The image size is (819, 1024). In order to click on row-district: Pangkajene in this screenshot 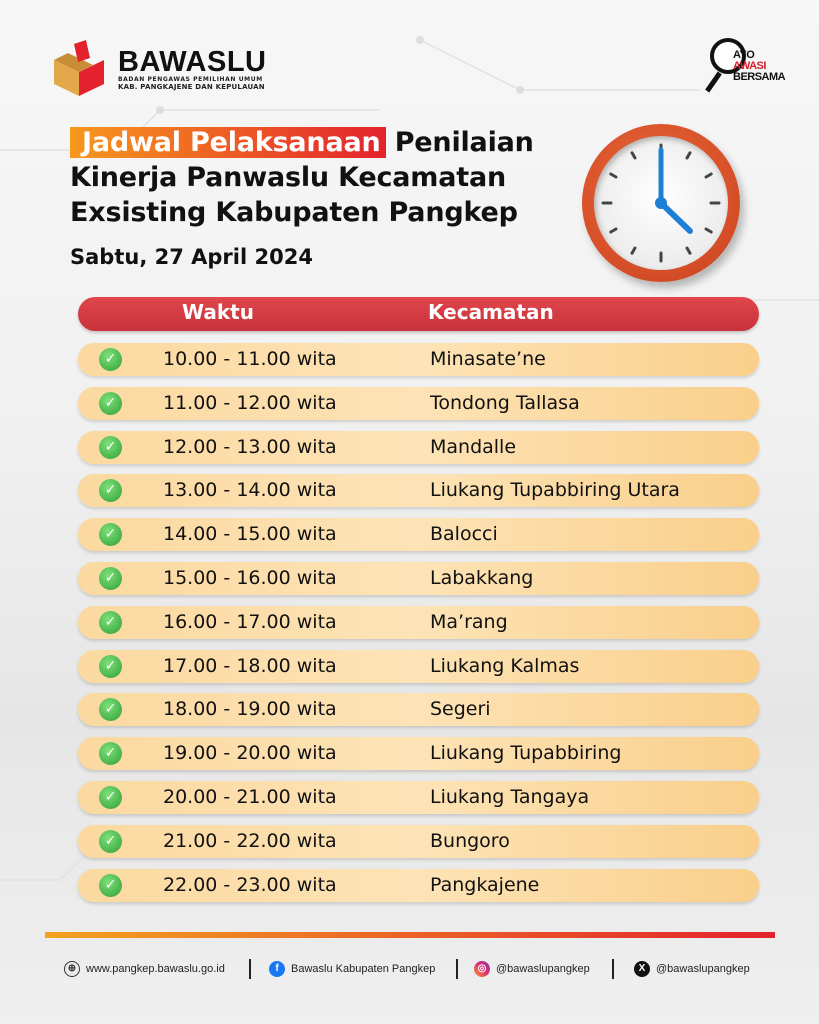, I will do `click(485, 884)`.